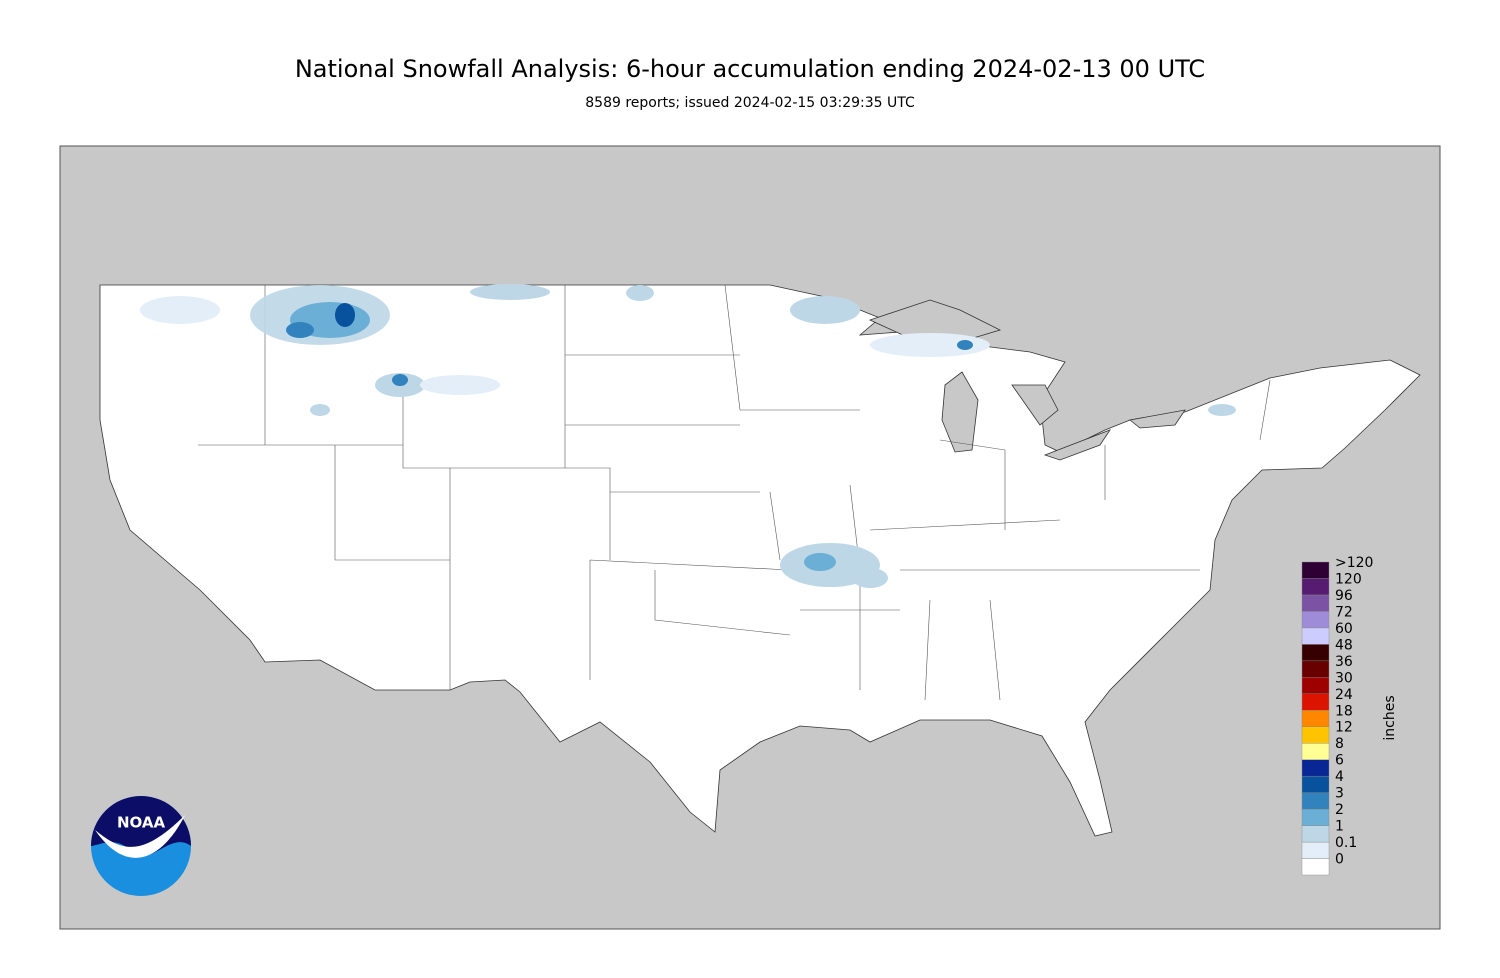  Describe the element at coordinates (1344, 612) in the screenshot. I see `legend-label: 72` at that location.